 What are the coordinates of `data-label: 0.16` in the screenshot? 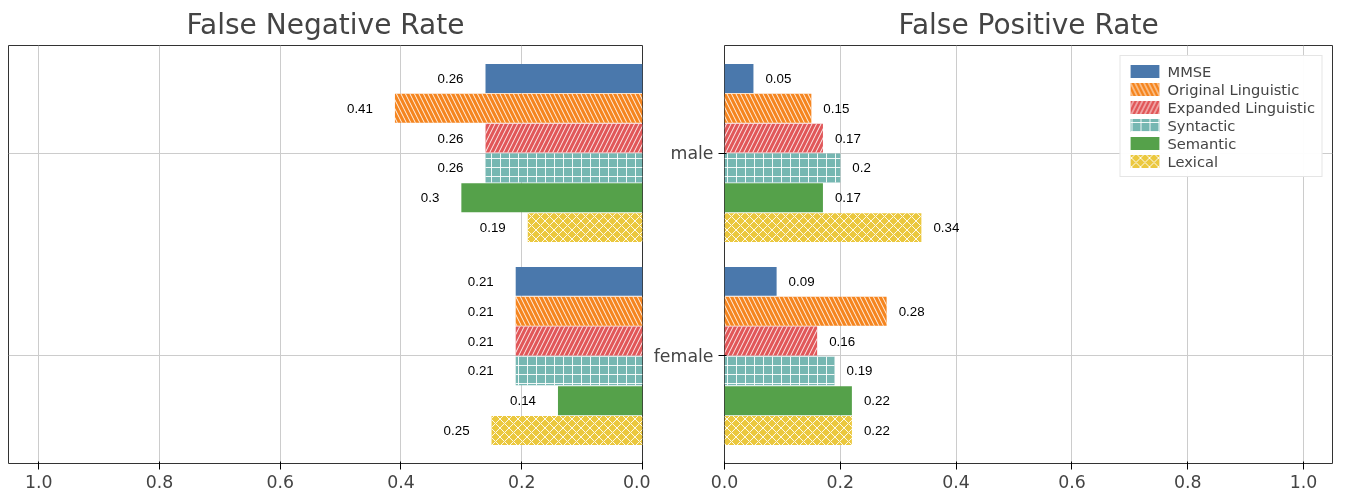 It's located at (842, 341).